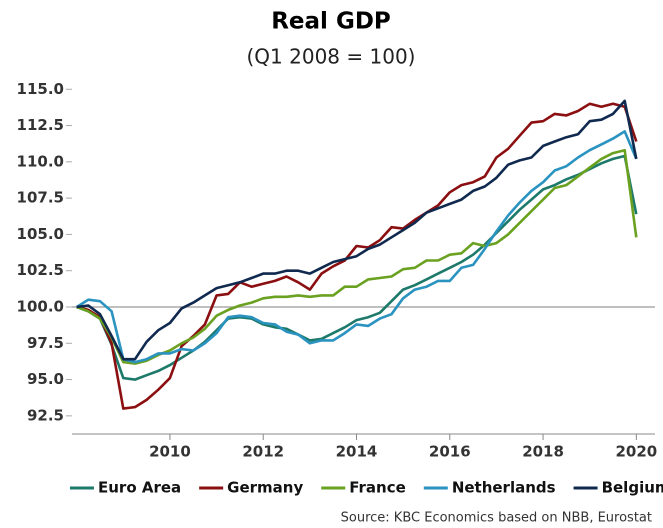 Image resolution: width=663 pixels, height=528 pixels. What do you see at coordinates (632, 488) in the screenshot?
I see `legend-label: Belgium` at bounding box center [632, 488].